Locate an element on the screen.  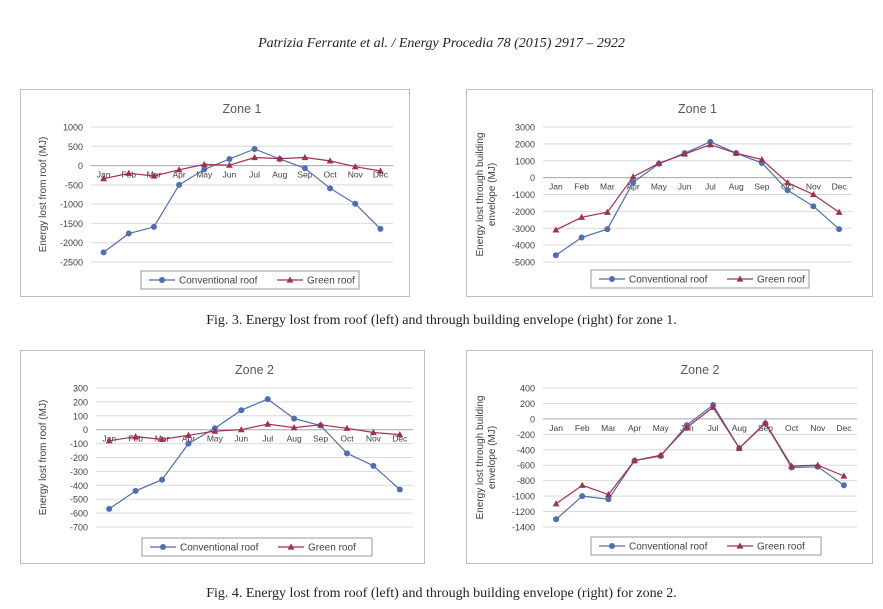
y-tick-label: -600 is located at coordinates (526, 466).